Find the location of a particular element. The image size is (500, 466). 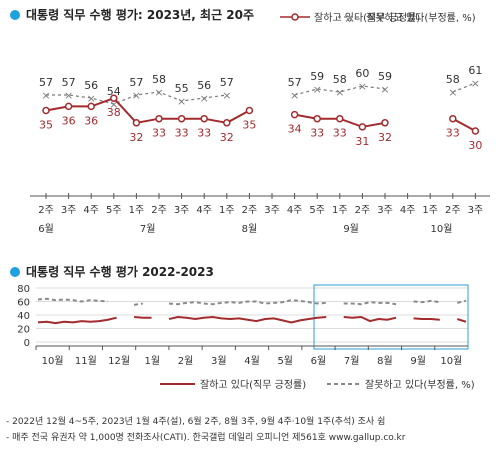

month-label: 8월 is located at coordinates (250, 229).